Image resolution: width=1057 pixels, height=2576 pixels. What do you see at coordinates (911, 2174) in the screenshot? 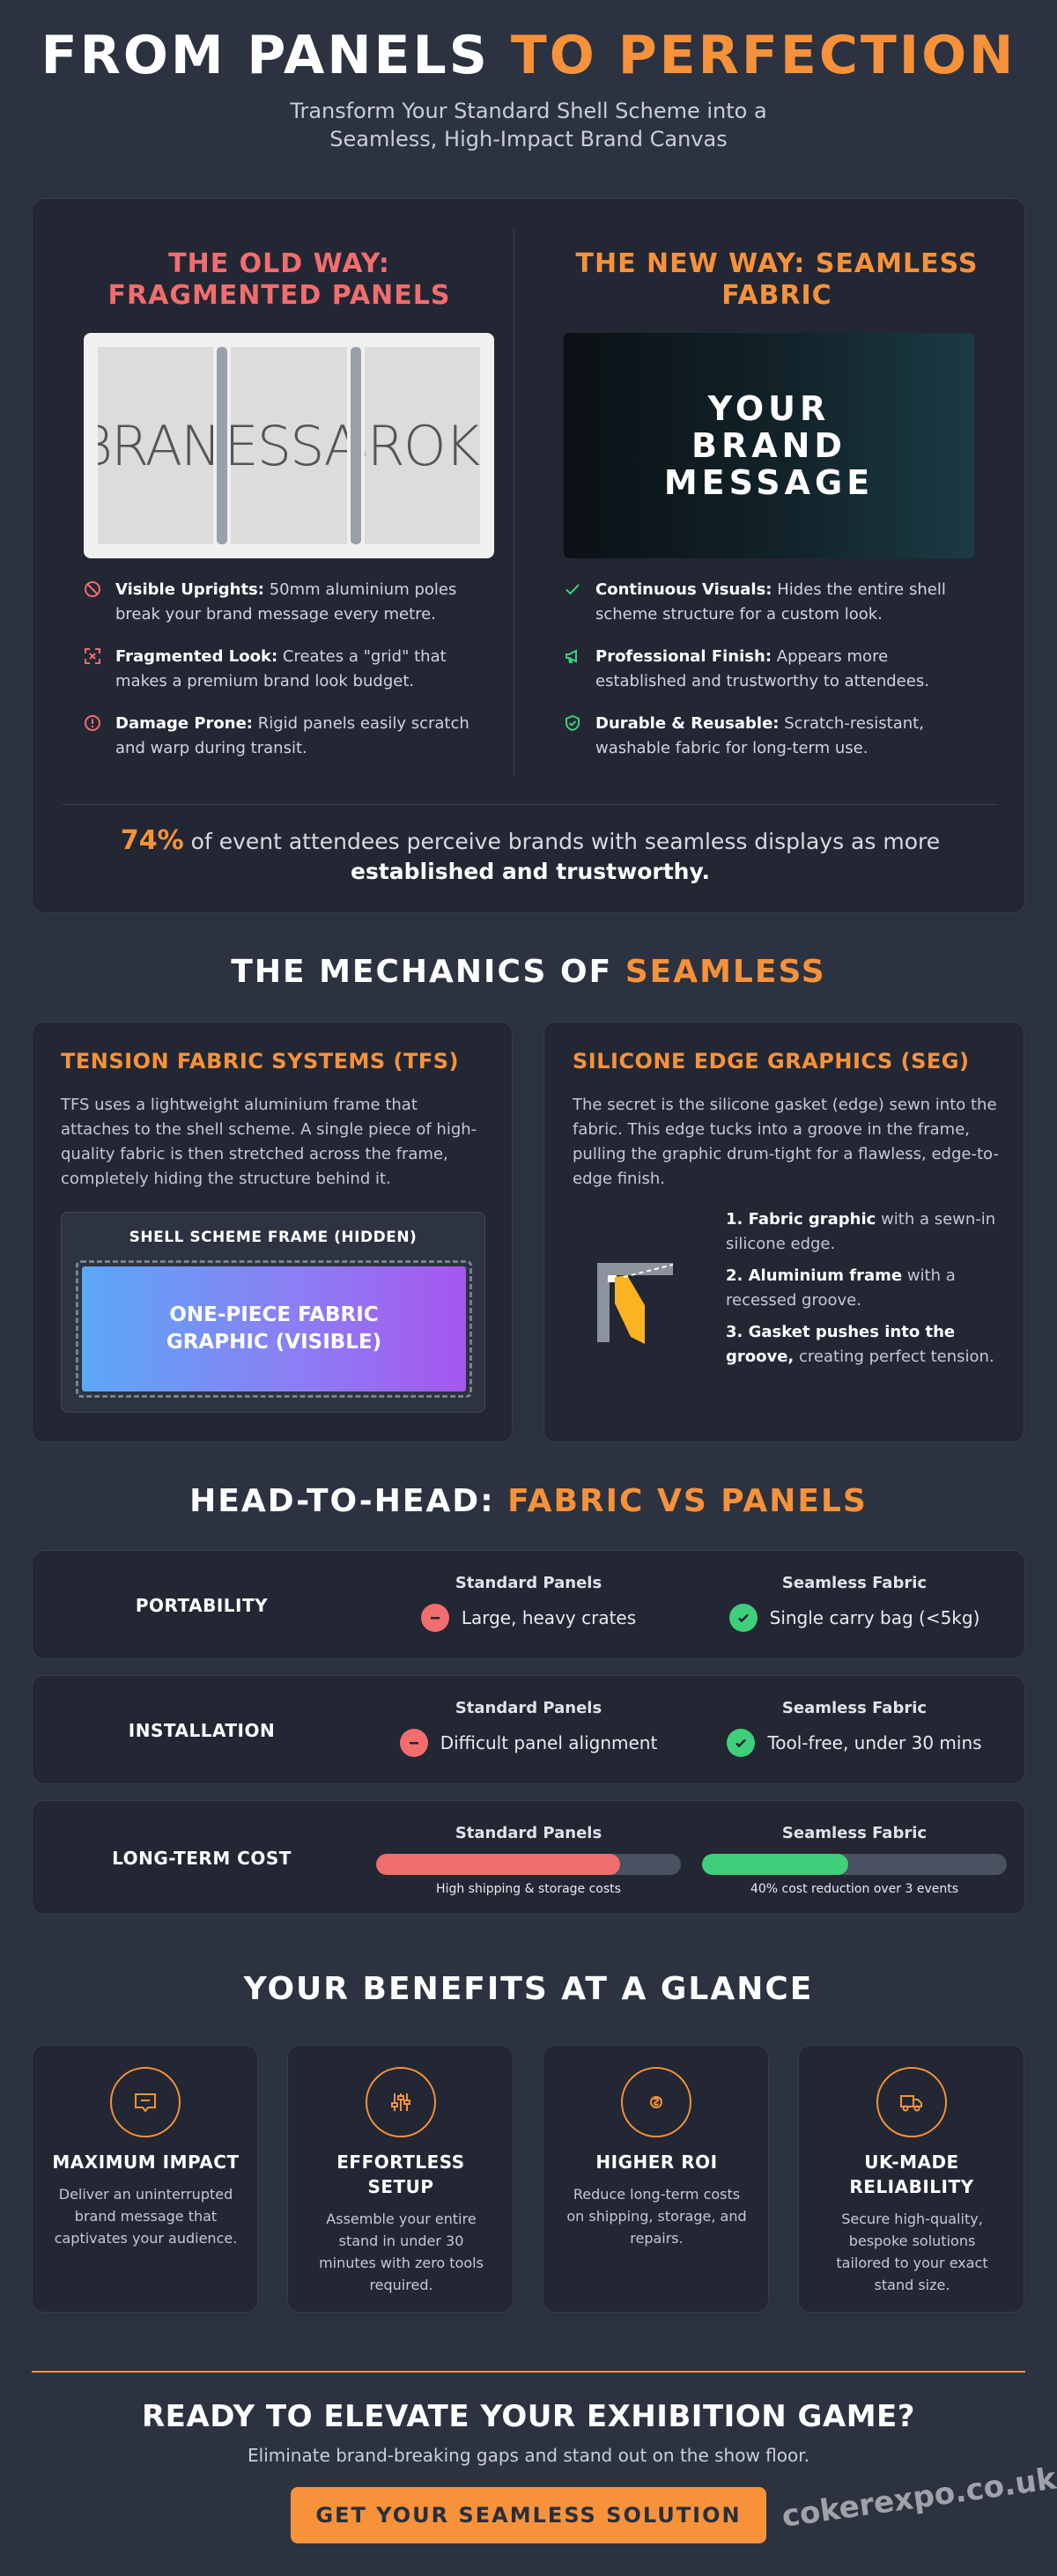
I see `benefit-title: UK-MADE RELIABILITY` at bounding box center [911, 2174].